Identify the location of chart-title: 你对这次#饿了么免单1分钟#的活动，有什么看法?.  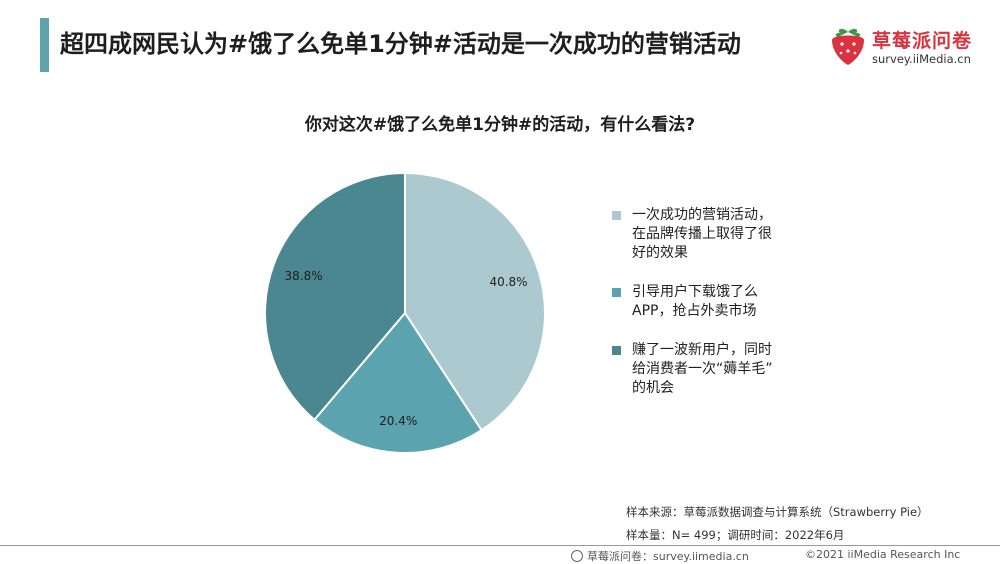
(500, 125).